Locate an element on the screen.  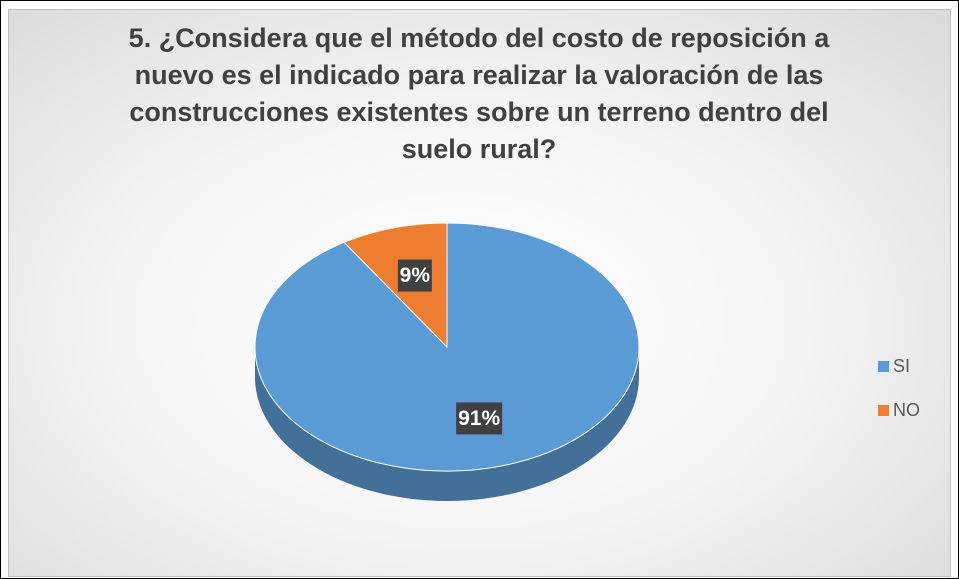
data-label: 9% is located at coordinates (415, 275).